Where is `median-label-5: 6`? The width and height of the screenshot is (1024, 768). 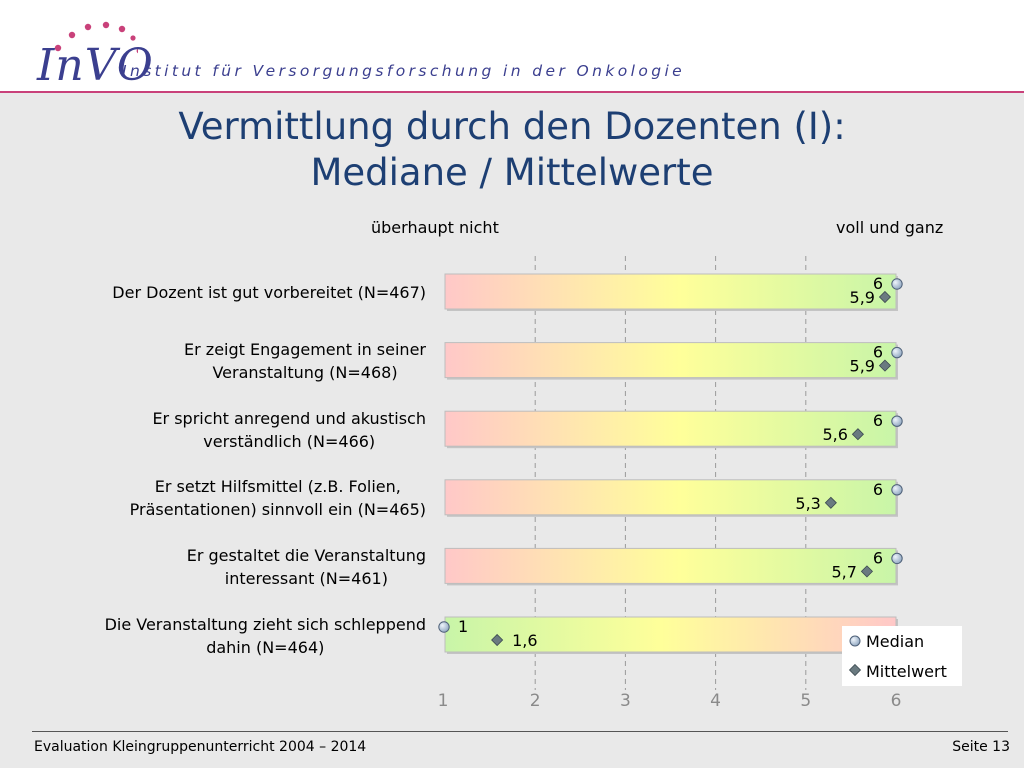
median-label-5: 6 is located at coordinates (878, 557).